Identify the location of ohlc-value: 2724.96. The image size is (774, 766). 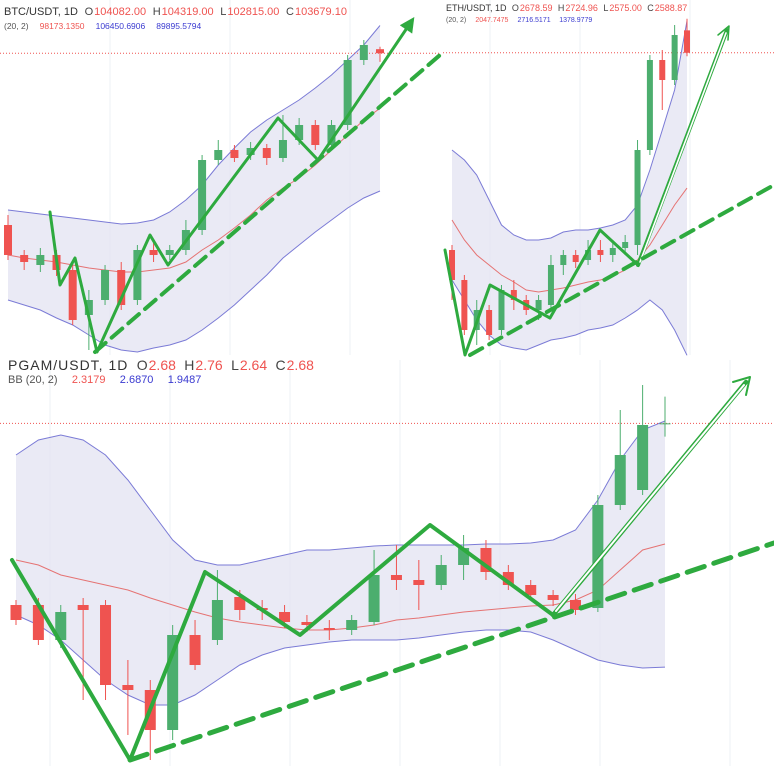
(581, 8).